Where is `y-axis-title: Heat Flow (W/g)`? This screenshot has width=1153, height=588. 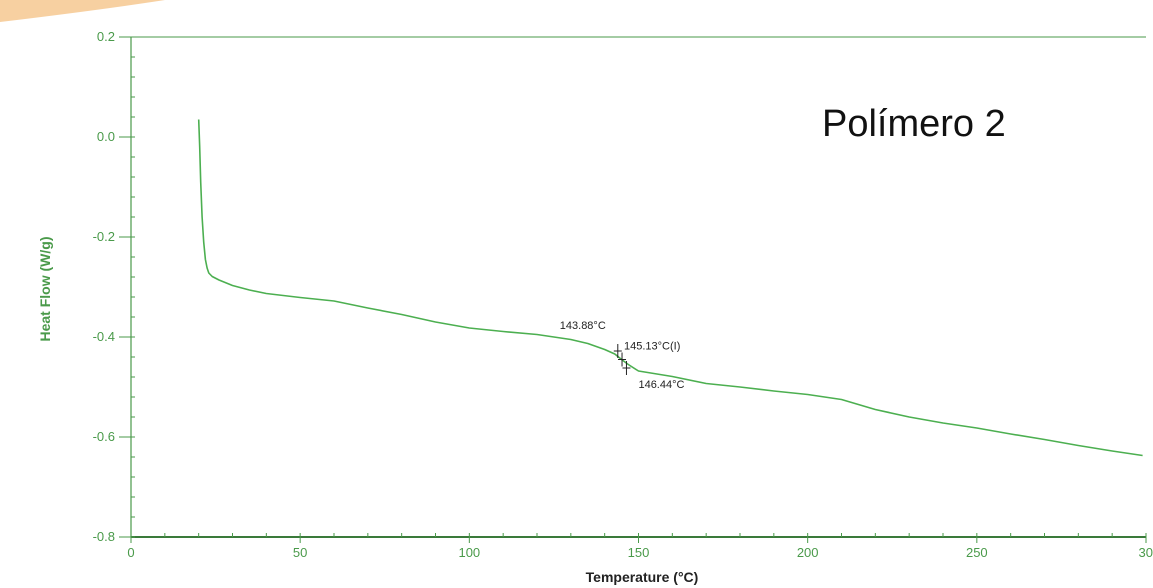 y-axis-title: Heat Flow (W/g) is located at coordinates (45, 289).